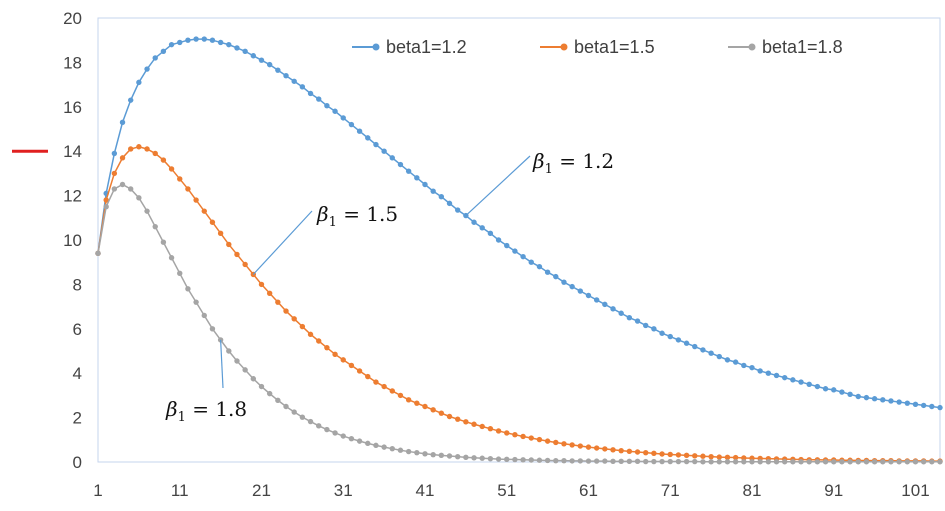 The image size is (945, 511). I want to click on annotation-symbol: β, so click(322, 214).